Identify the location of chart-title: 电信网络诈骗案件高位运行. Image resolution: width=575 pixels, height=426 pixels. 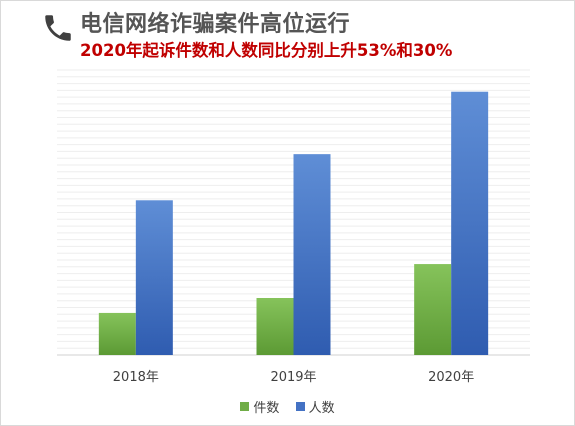
(215, 24).